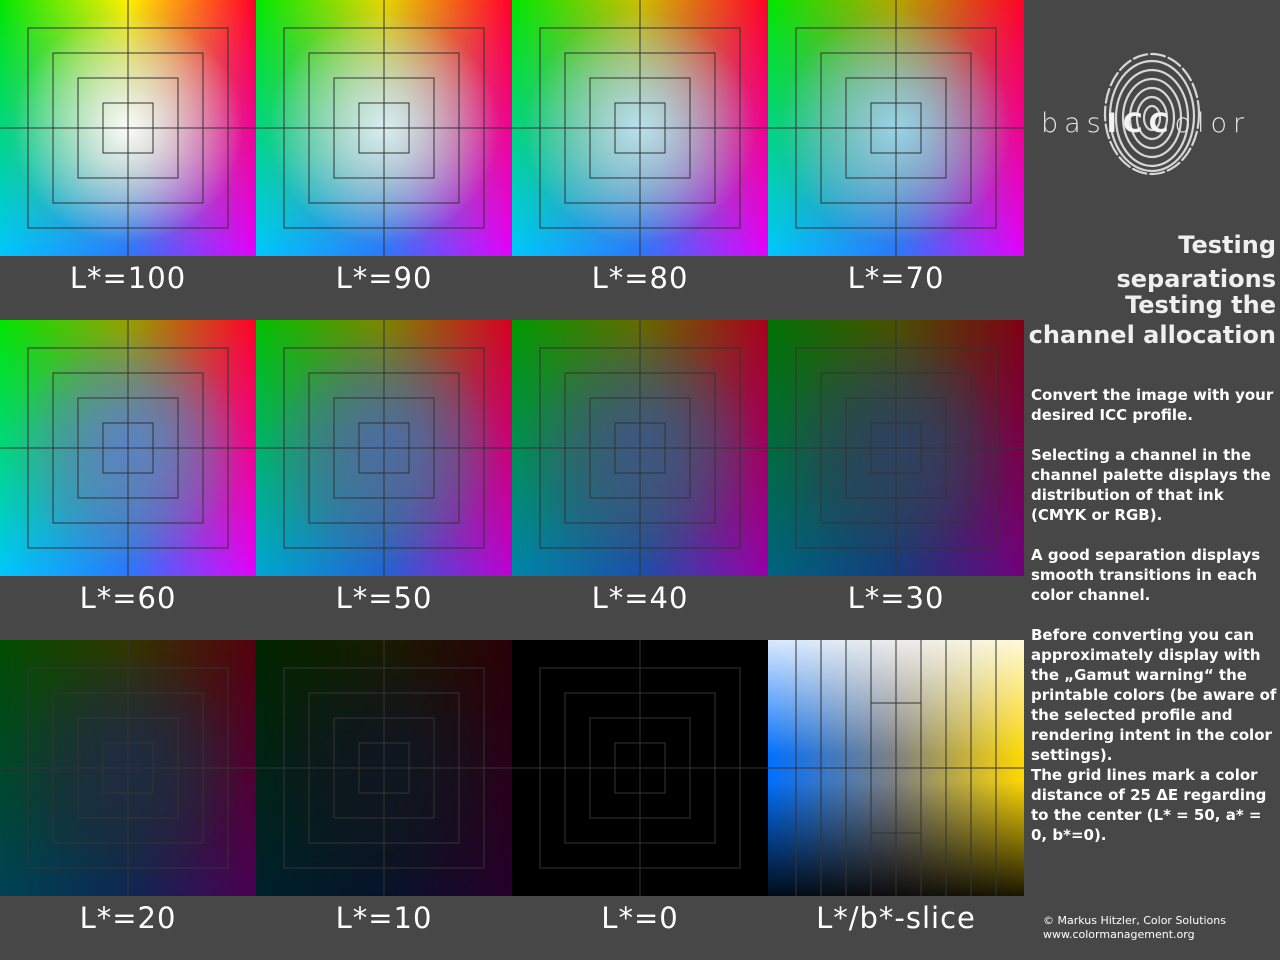 The width and height of the screenshot is (1280, 960). I want to click on lab-slice-l80, so click(640, 128).